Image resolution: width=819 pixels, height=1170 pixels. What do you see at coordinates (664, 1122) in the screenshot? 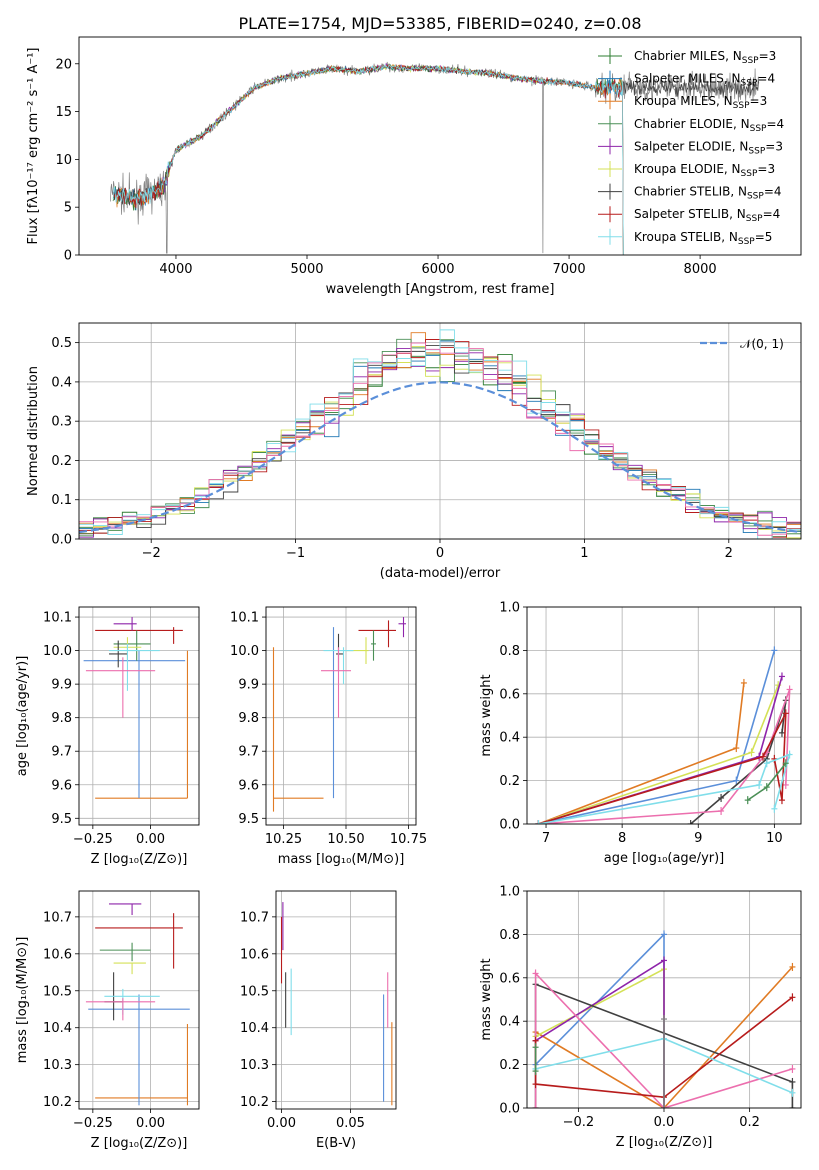
I see `x-tick-label: 0.0` at bounding box center [664, 1122].